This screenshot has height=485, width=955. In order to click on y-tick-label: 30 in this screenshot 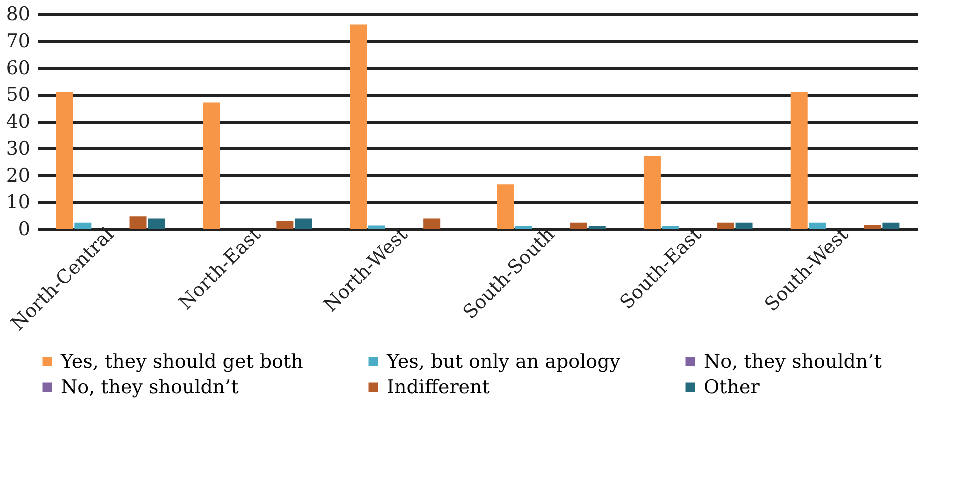, I will do `click(18, 149)`.